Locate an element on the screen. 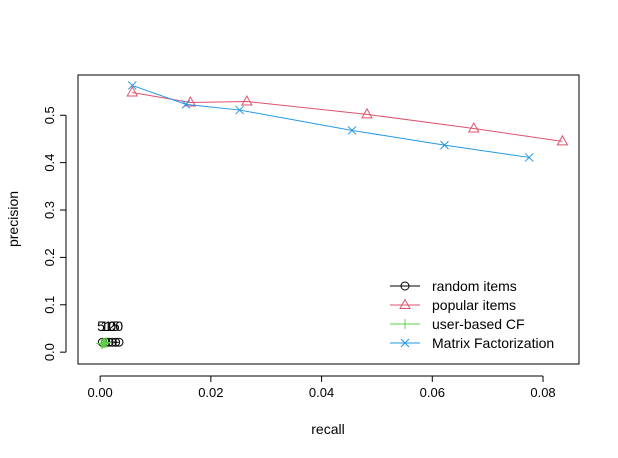 This screenshot has width=618, height=458. x-tick-label: 0.00 is located at coordinates (99, 392).